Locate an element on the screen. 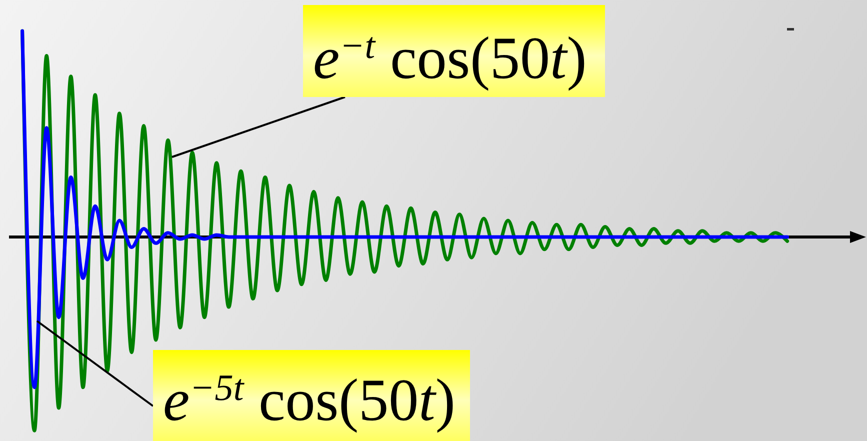 Image resolution: width=867 pixels, height=441 pixels. series-label: e$^{−5t}$ cos(50t) is located at coordinates (309, 400).